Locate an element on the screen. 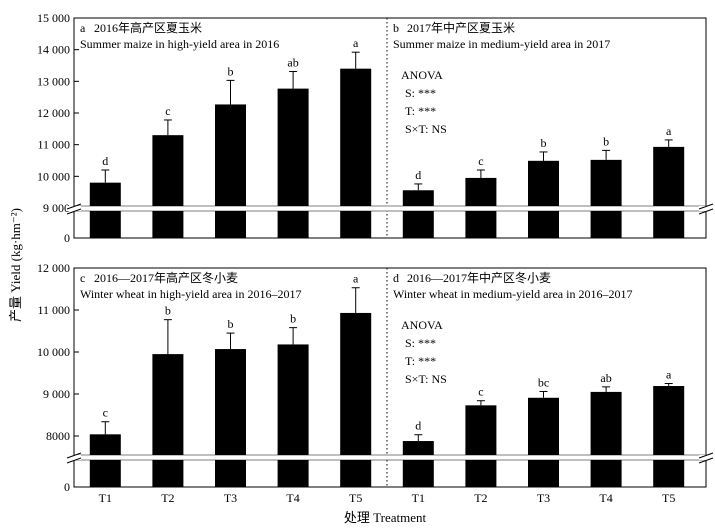 Image resolution: width=715 pixels, height=530 pixels. panel-title: 2016年高产区夏玉米 is located at coordinates (148, 27).